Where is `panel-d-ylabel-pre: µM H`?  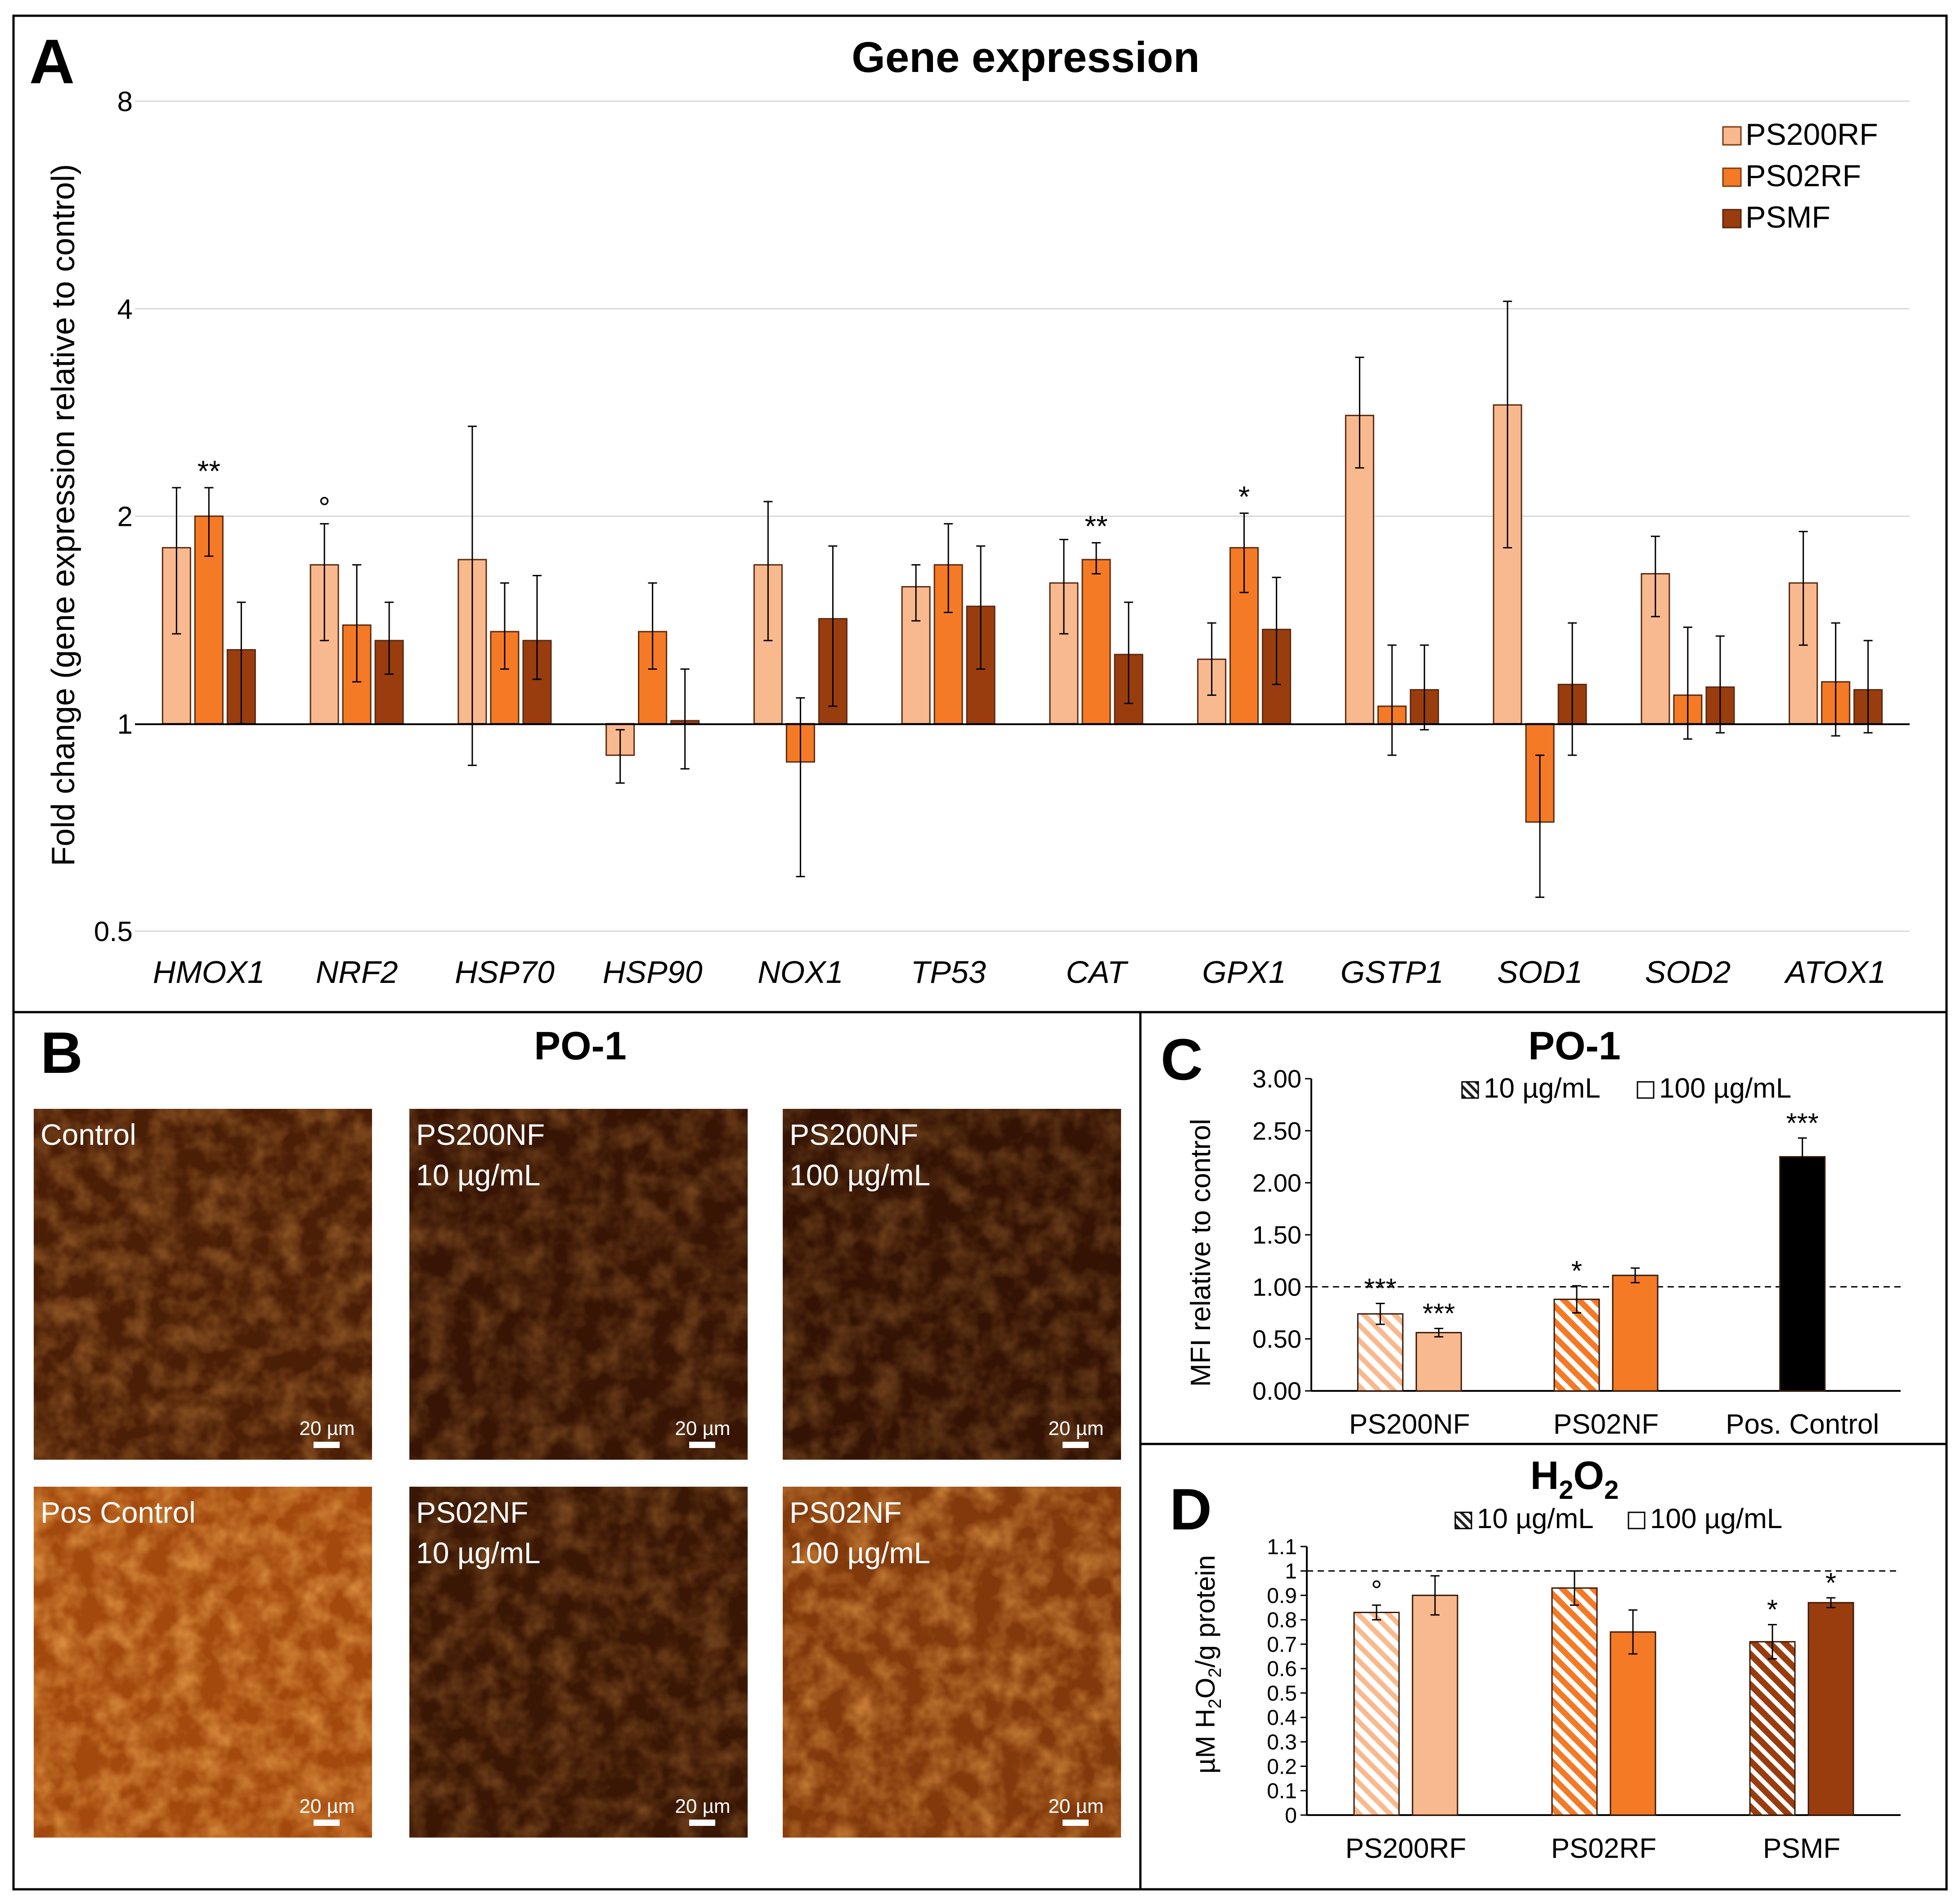
panel-d-ylabel-pre: µM H is located at coordinates (1205, 1741).